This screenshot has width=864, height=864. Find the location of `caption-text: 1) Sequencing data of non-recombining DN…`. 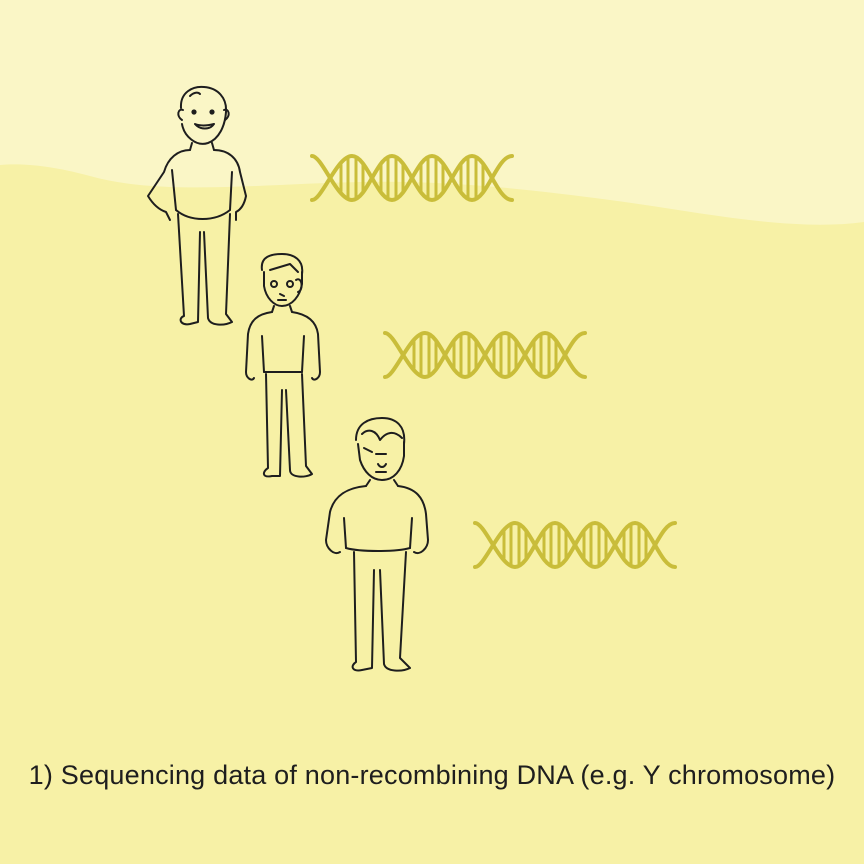

caption-text: 1) Sequencing data of non-recombining DN… is located at coordinates (432, 775).